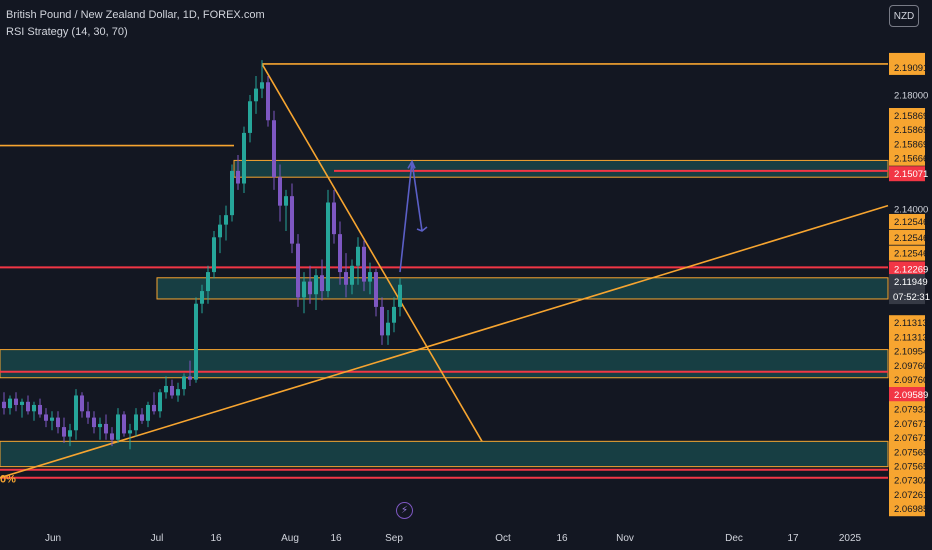  I want to click on x-tick-label-3: Aug, so click(290, 538).